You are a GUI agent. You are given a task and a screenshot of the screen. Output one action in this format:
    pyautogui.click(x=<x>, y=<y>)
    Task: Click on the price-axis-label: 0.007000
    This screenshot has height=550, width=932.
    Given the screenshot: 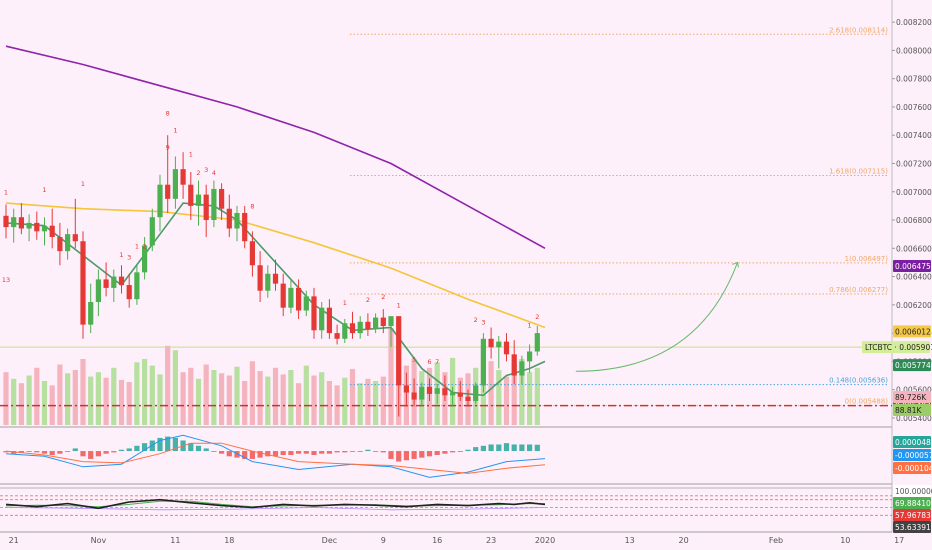 What is the action you would take?
    pyautogui.click(x=914, y=192)
    